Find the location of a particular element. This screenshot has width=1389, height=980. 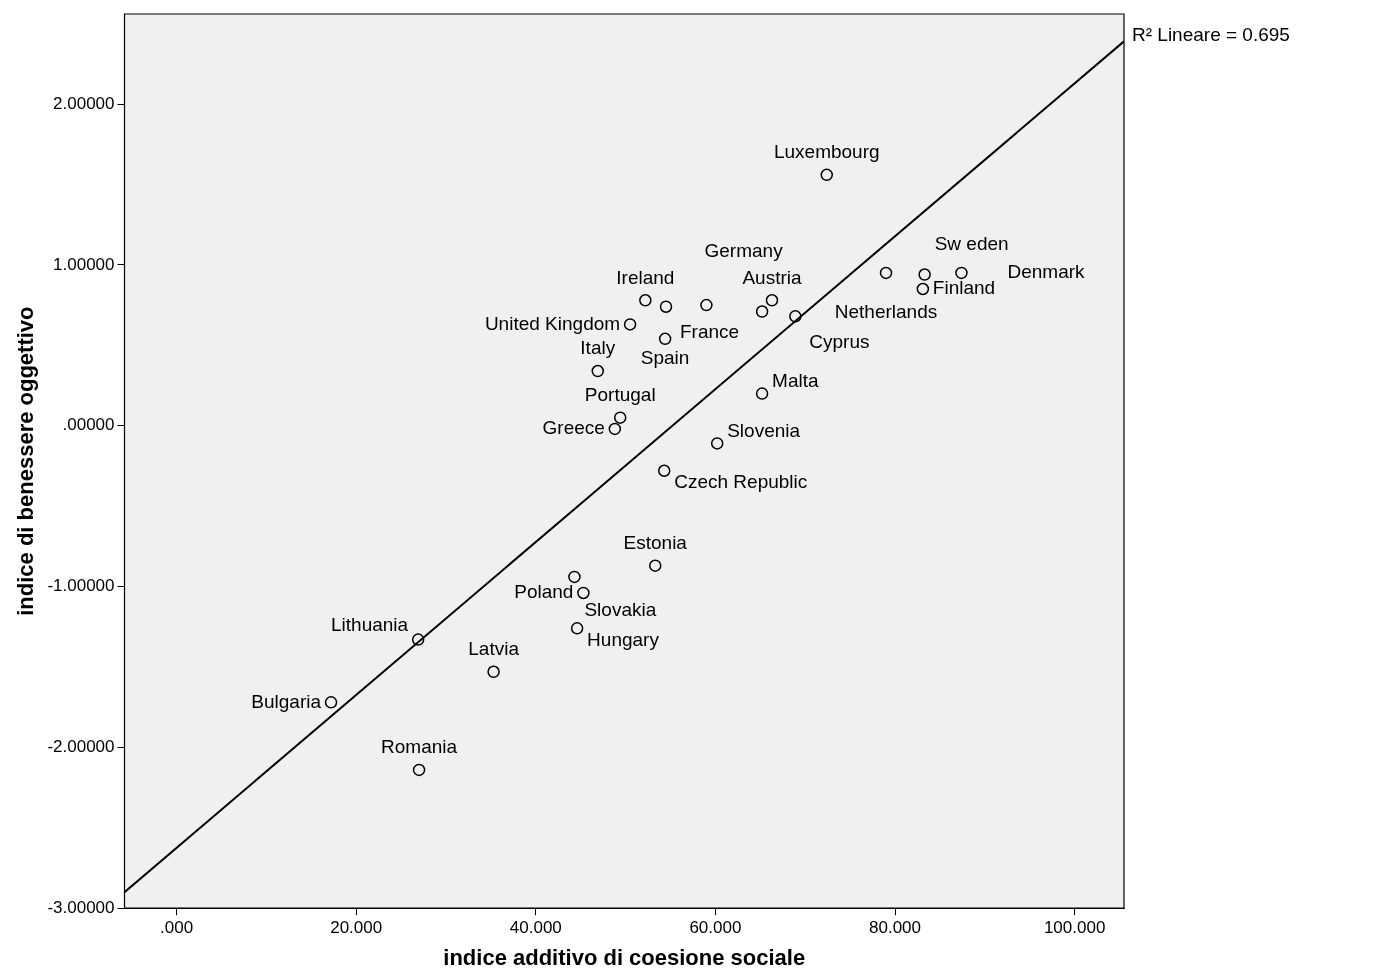

x-tick-label: 40.000 is located at coordinates (535, 928).